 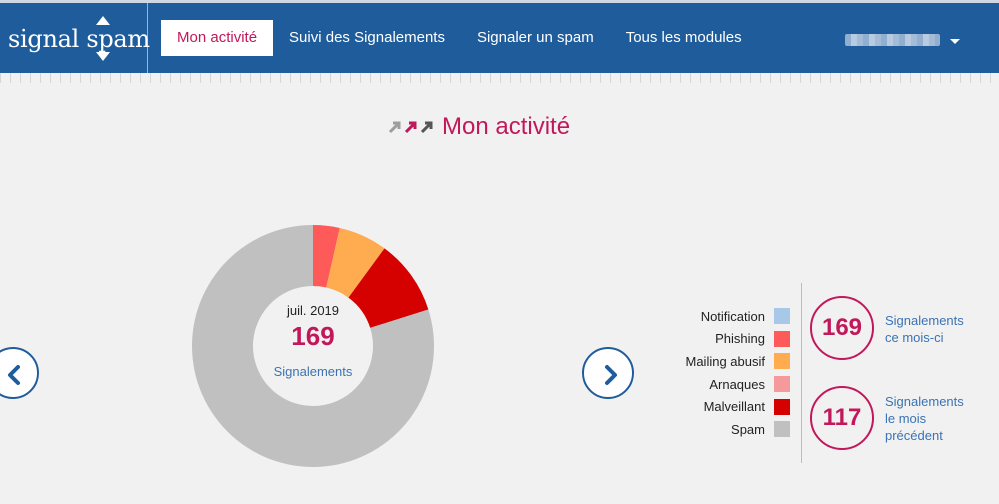 What do you see at coordinates (535, 37) in the screenshot?
I see `nav-signaler-spam: Signaler un spam` at bounding box center [535, 37].